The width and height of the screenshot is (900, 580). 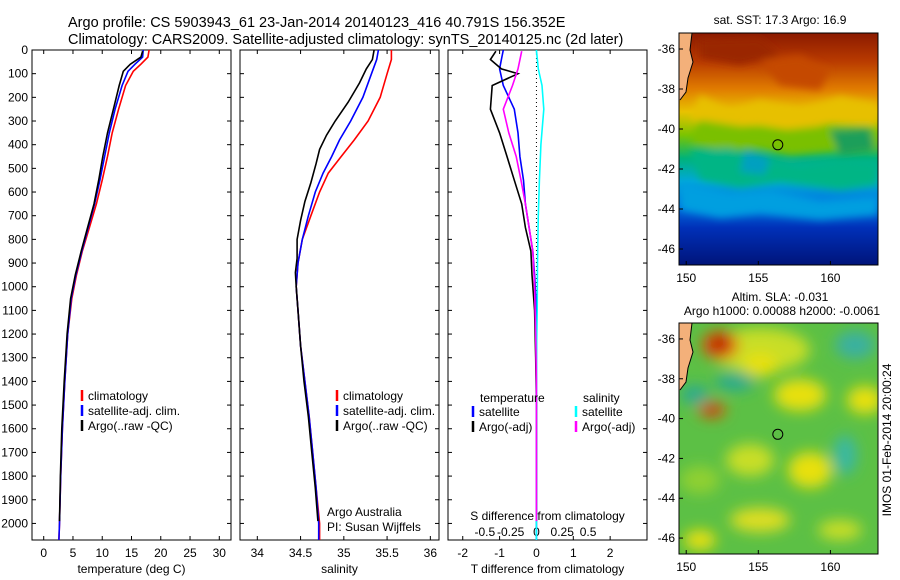 What do you see at coordinates (511, 532) in the screenshot?
I see `top-x-tick-label: -0.25` at bounding box center [511, 532].